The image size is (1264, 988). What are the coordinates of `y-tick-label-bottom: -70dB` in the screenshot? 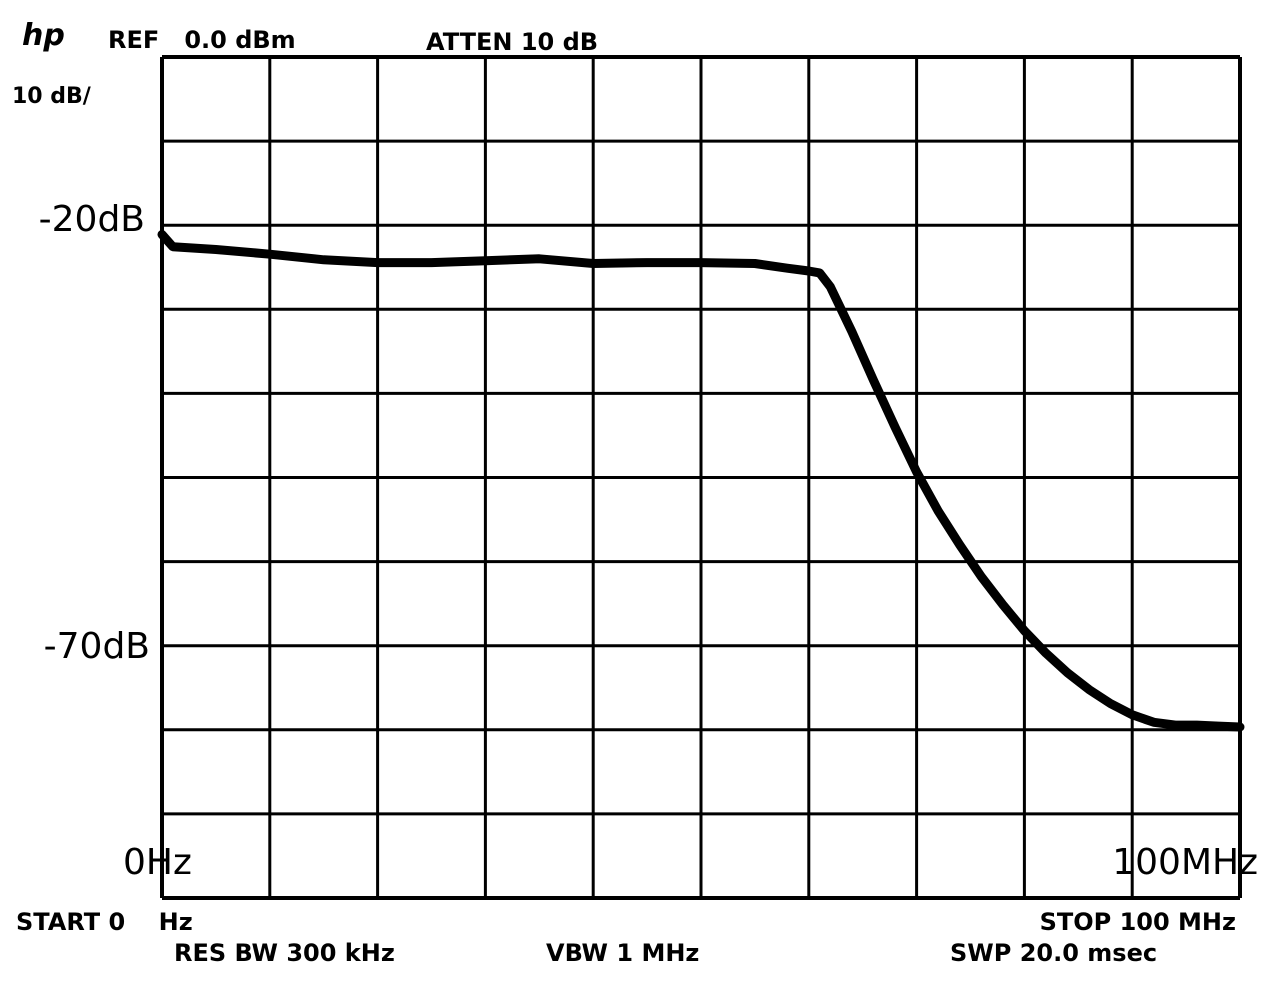 It's located at (97, 646).